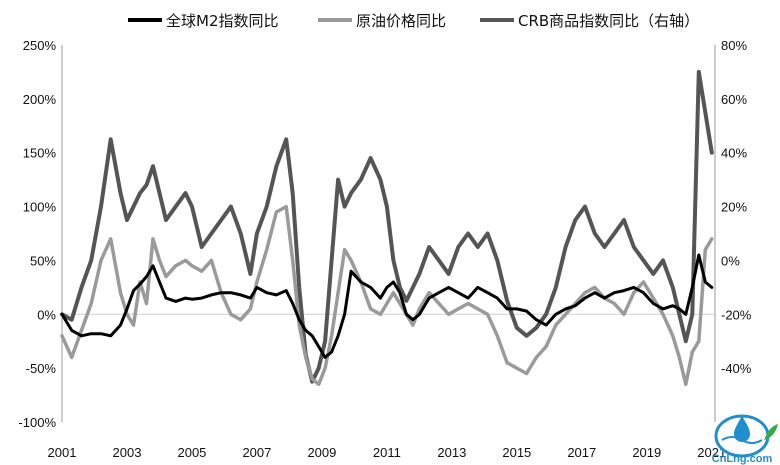 Image resolution: width=780 pixels, height=465 pixels. Describe the element at coordinates (256, 452) in the screenshot. I see `x-tick-label: 2007` at that location.